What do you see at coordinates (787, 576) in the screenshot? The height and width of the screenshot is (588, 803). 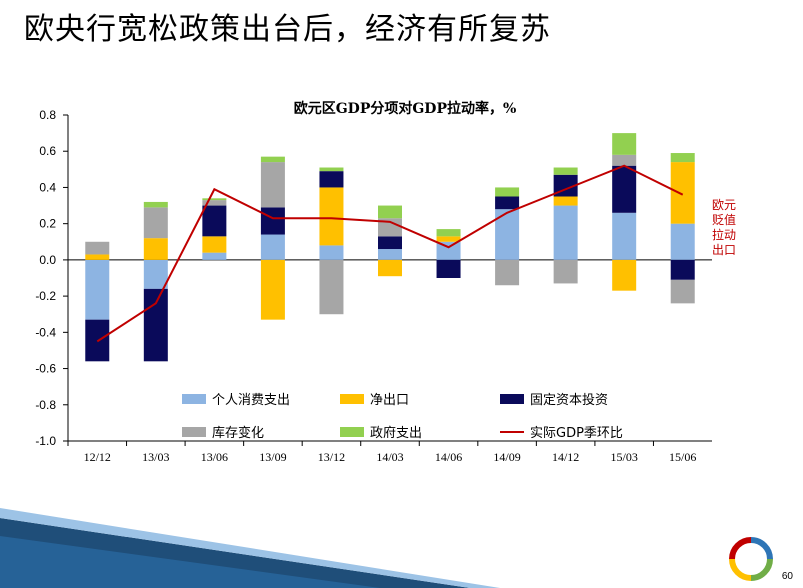 I see `page-number: 60` at bounding box center [787, 576].